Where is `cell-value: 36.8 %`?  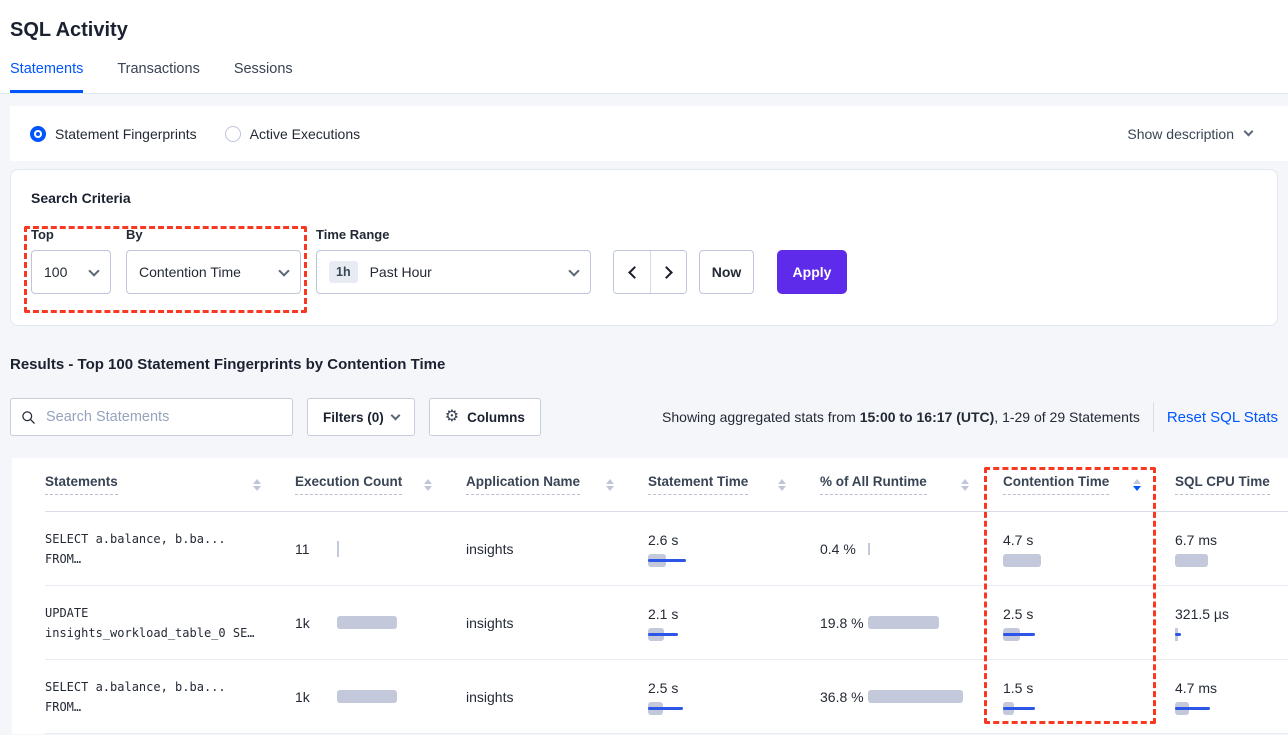
cell-value: 36.8 % is located at coordinates (842, 696).